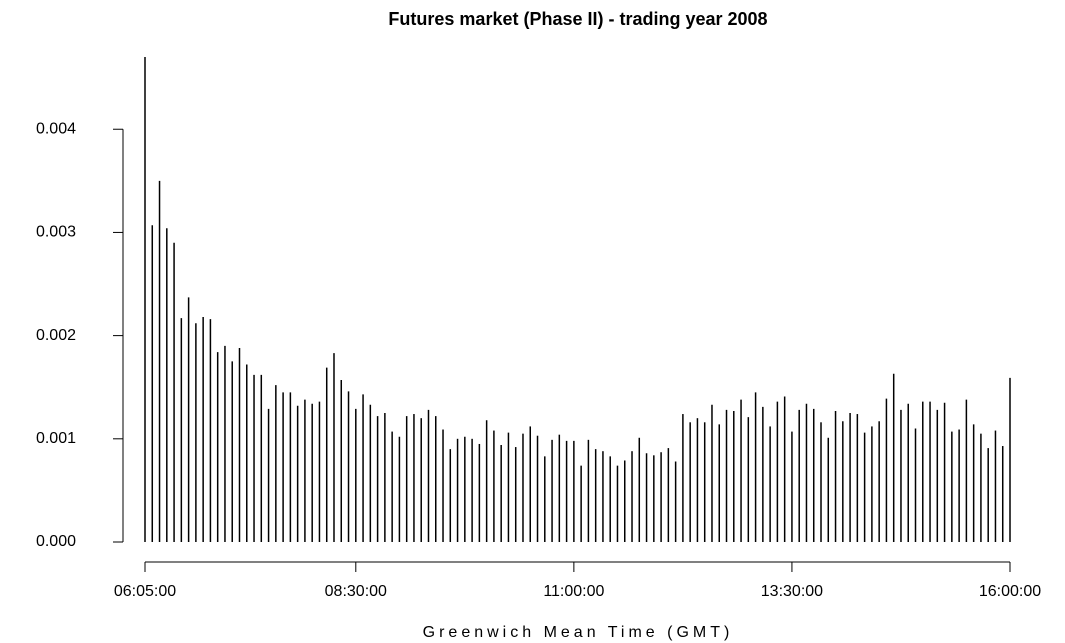  I want to click on x-tick-label: 11:00:00, so click(573, 591).